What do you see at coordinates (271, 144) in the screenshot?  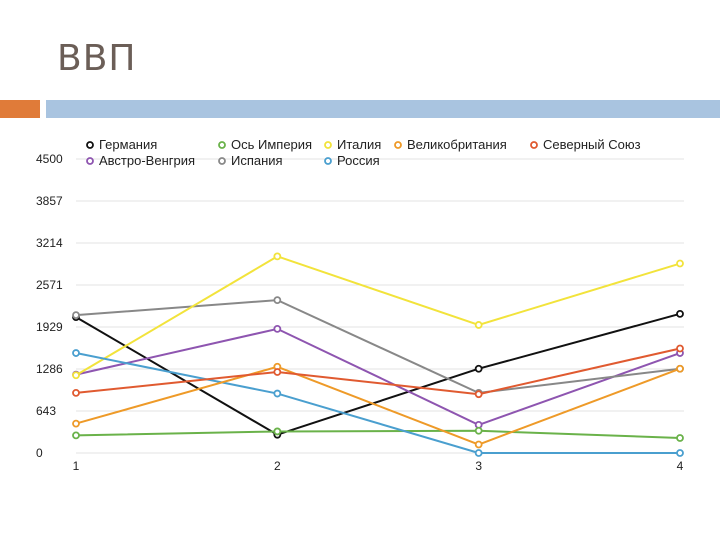 I see `legend-label: Ось Империя` at bounding box center [271, 144].